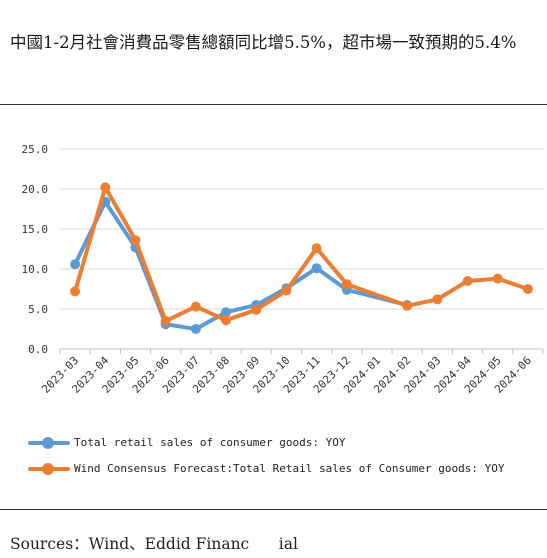 The image size is (547, 558). Describe the element at coordinates (38, 349) in the screenshot. I see `y-tick-label: 0.0` at that location.